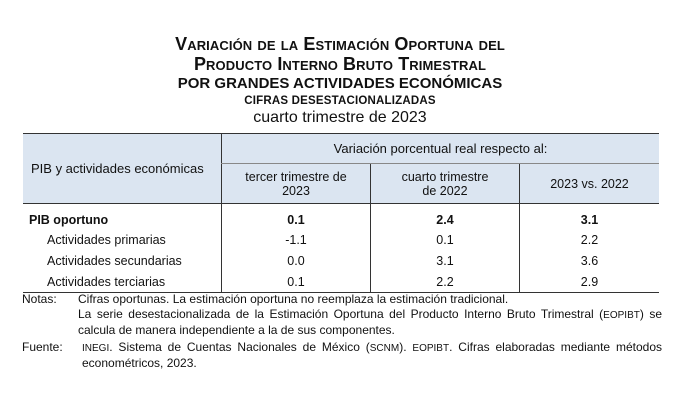 The image size is (680, 400). What do you see at coordinates (384, 348) in the screenshot?
I see `source-abbr-2: SCNM` at bounding box center [384, 348].